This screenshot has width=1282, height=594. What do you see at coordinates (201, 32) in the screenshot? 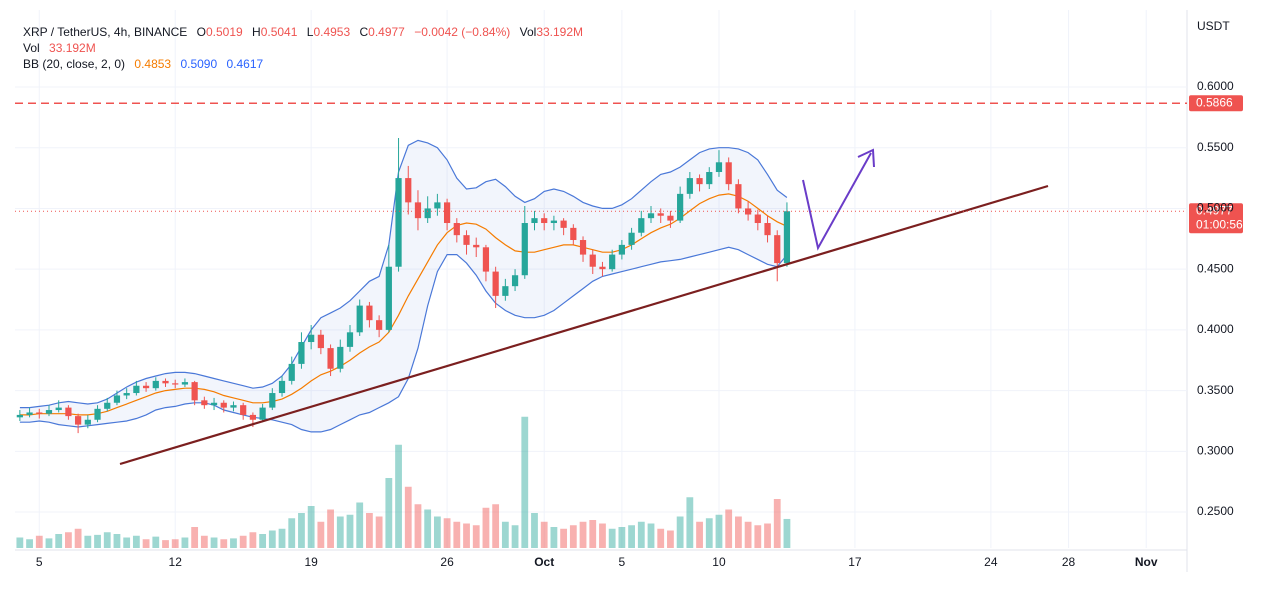
I see `open-label: O` at bounding box center [201, 32].